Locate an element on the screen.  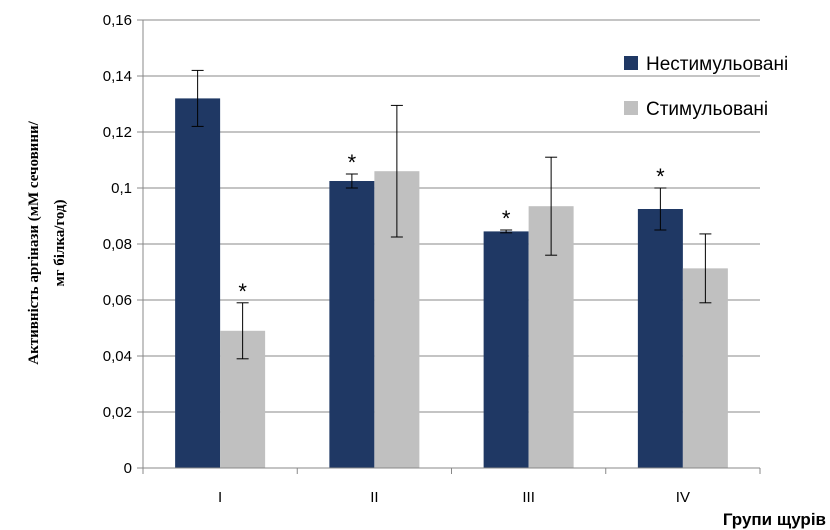
y-tick-label: 0,14 is located at coordinates (117, 76).